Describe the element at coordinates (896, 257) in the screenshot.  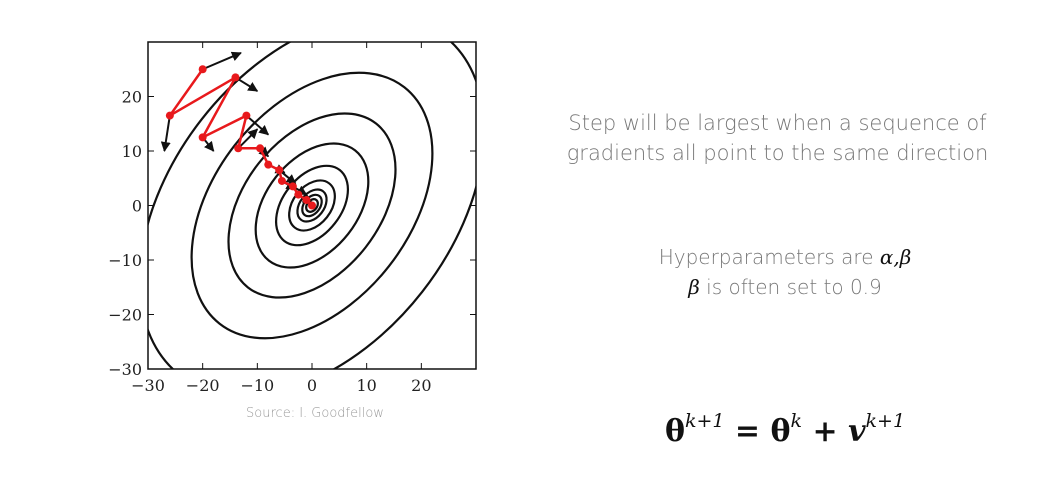
I see `comma: ,` at that location.